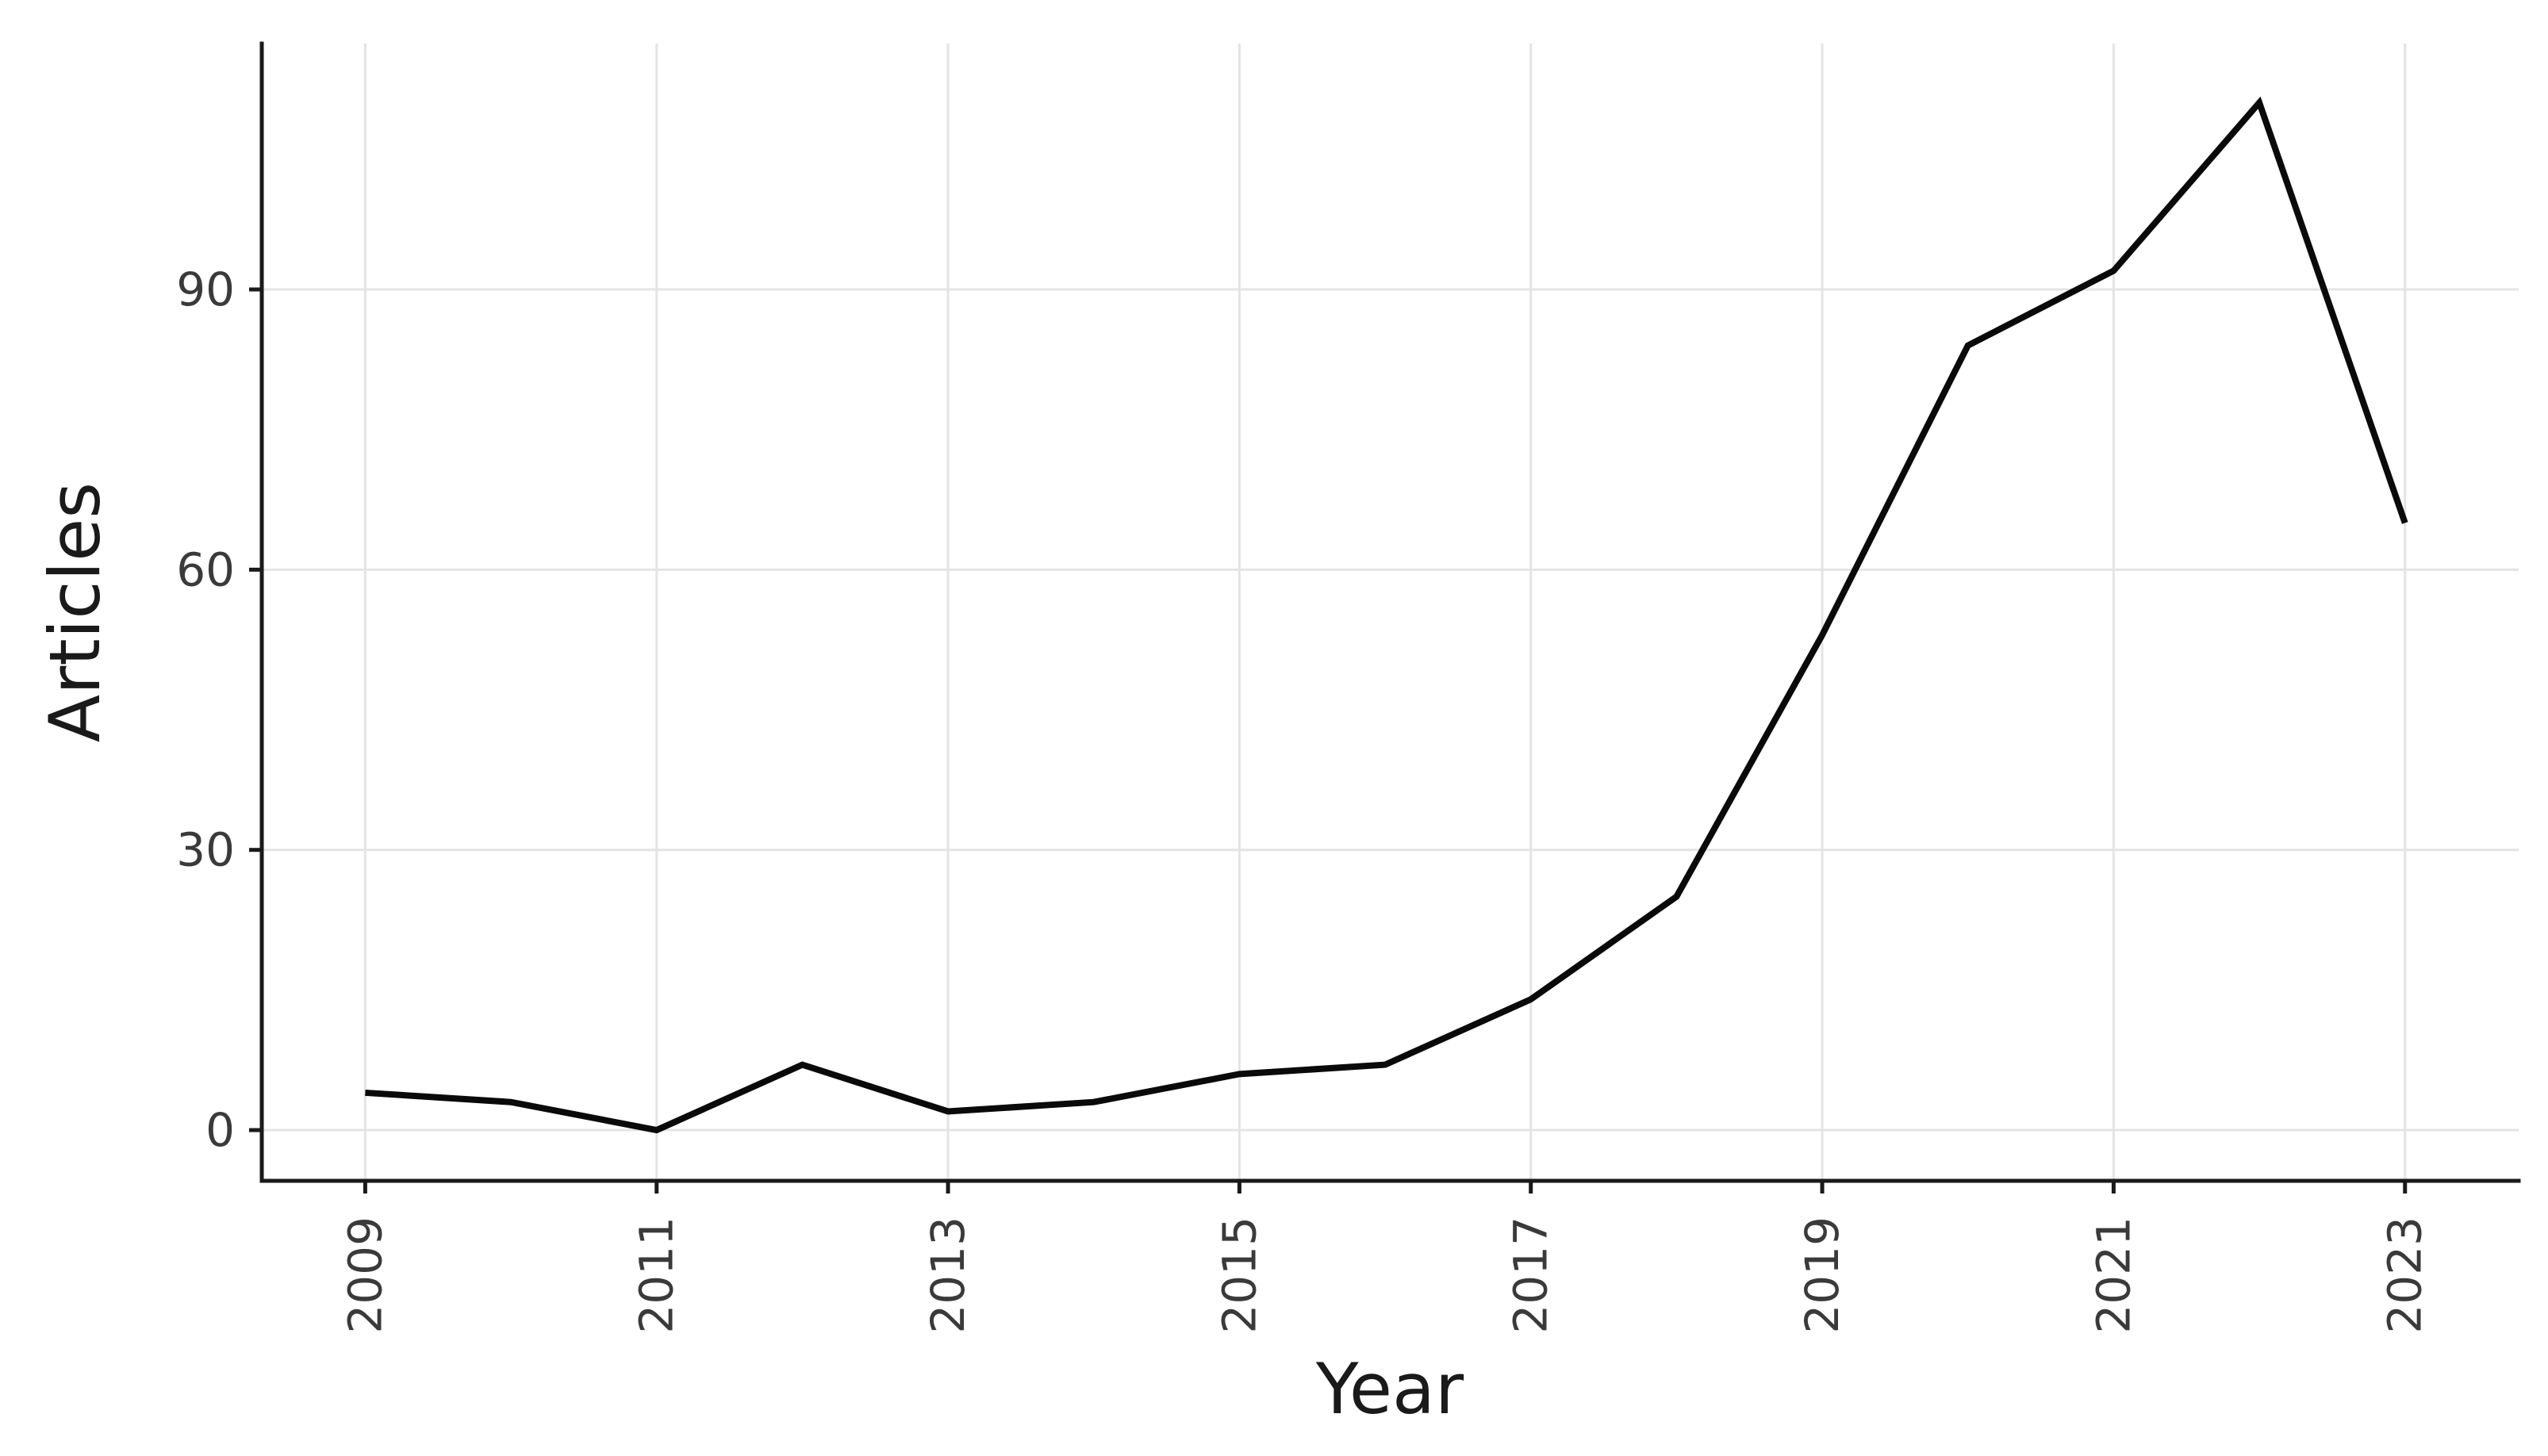 This screenshot has width=2548, height=1456. I want to click on x-axis-title: Year, so click(1389, 1389).